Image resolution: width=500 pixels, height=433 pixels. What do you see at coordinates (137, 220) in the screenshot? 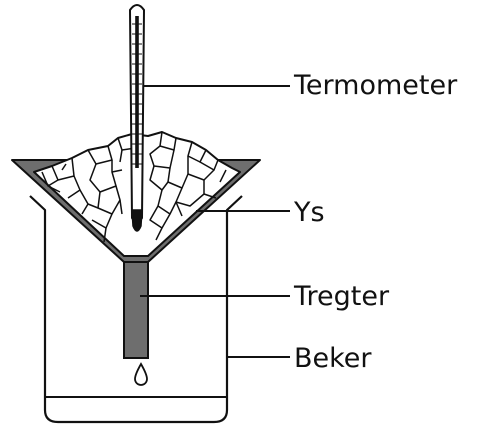
I see `thermometer-bulb` at bounding box center [137, 220].